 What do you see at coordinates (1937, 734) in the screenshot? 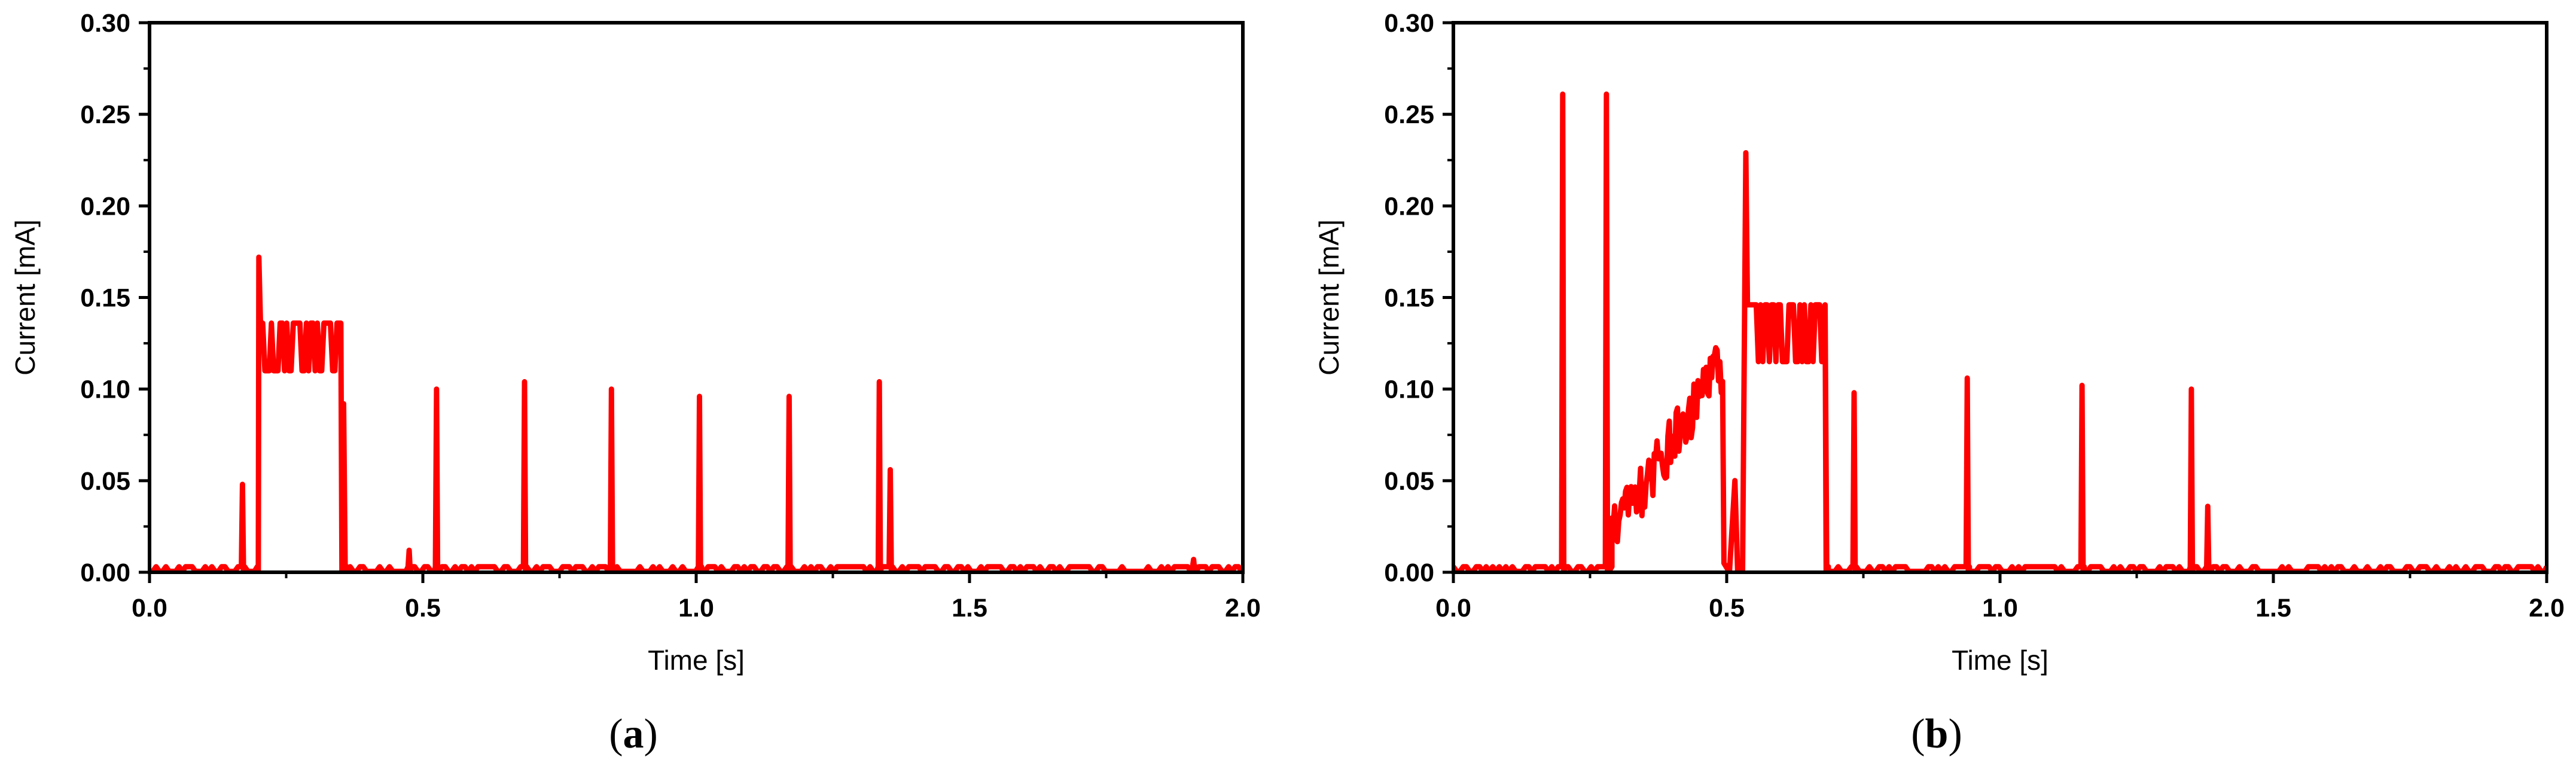
I see `panel-label: (b)` at bounding box center [1937, 734].